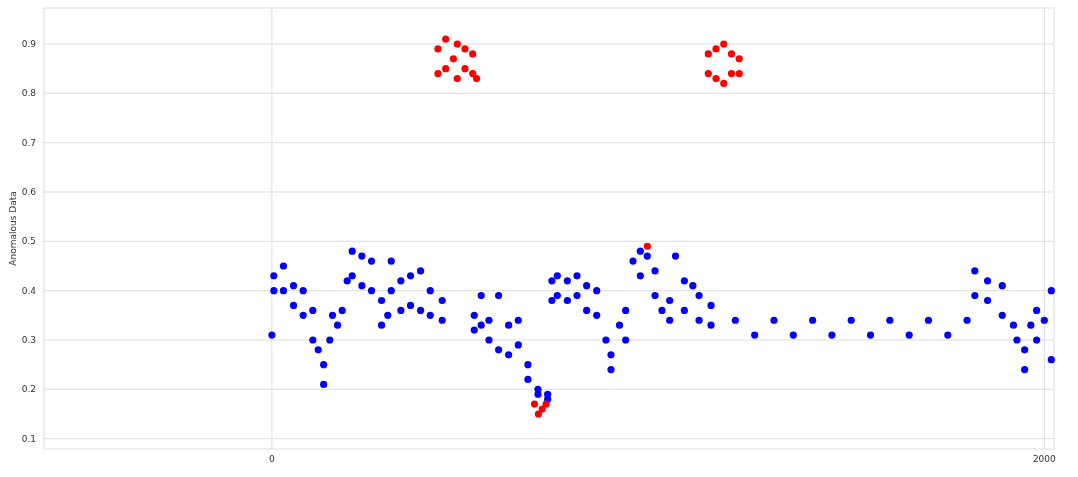 This screenshot has width=1078, height=477. What do you see at coordinates (28, 142) in the screenshot?
I see `y-tick-label: 0.7` at bounding box center [28, 142].